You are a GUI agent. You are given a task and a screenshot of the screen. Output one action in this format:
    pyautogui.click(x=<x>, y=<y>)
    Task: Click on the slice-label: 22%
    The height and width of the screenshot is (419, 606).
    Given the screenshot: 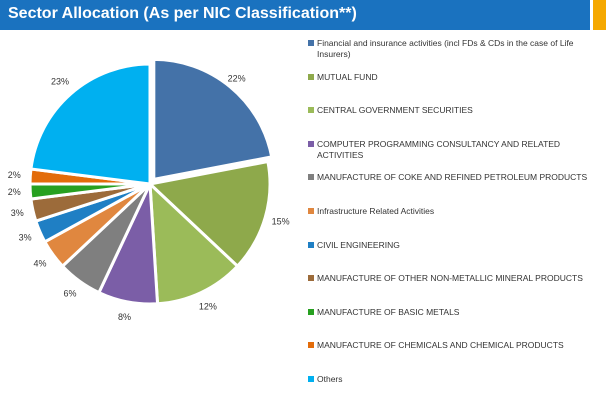 What is the action you would take?
    pyautogui.click(x=237, y=79)
    